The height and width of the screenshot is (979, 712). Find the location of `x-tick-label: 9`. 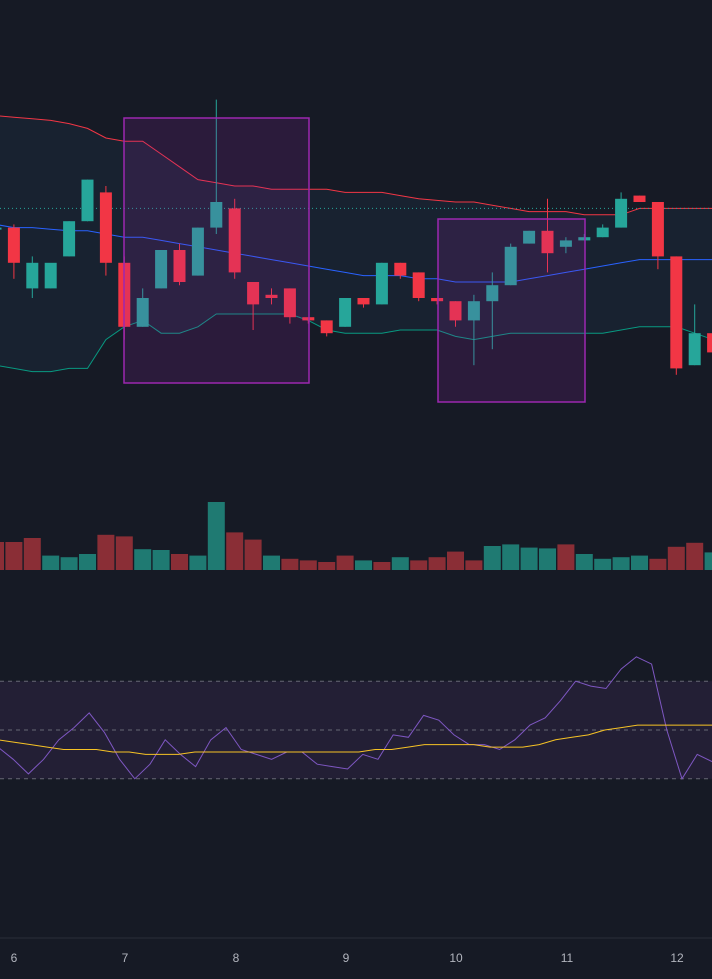

x-tick-label: 9 is located at coordinates (346, 958).